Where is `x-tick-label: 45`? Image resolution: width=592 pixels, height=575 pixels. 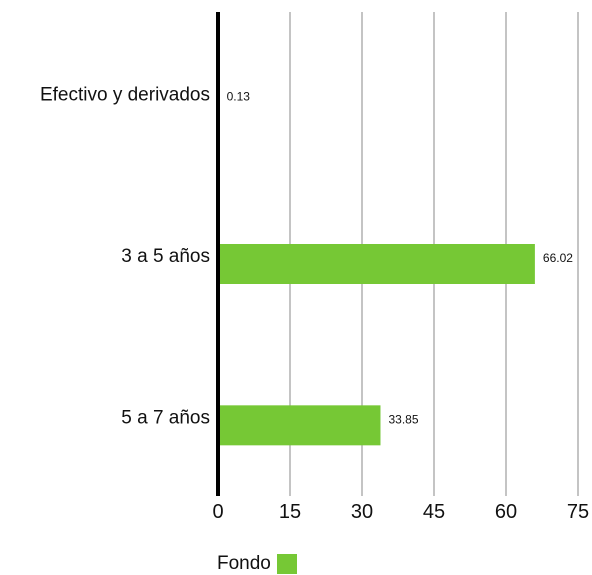 x-tick-label: 45 is located at coordinates (434, 512).